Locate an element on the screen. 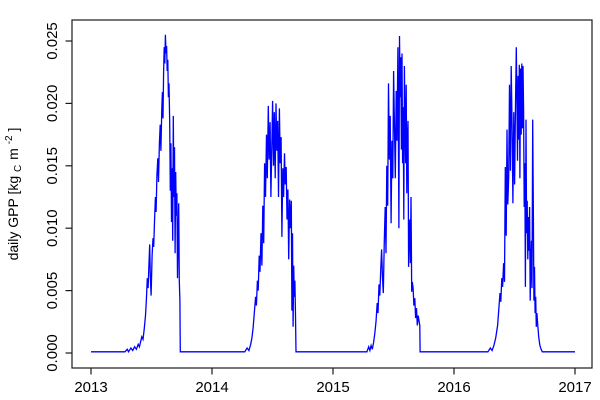 This screenshot has height=400, width=600. y-axis-title: daily GPP [kg C m -2 ] is located at coordinates (12, 194).